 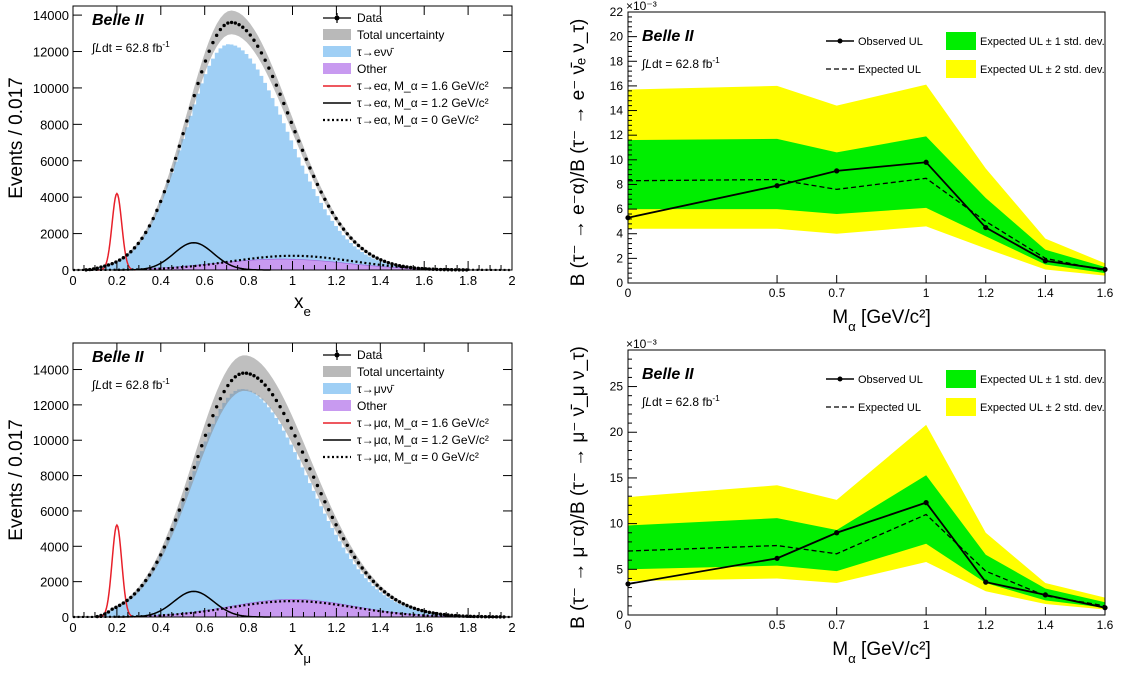 I want to click on x-tick-label: 1.6, so click(x=424, y=627).